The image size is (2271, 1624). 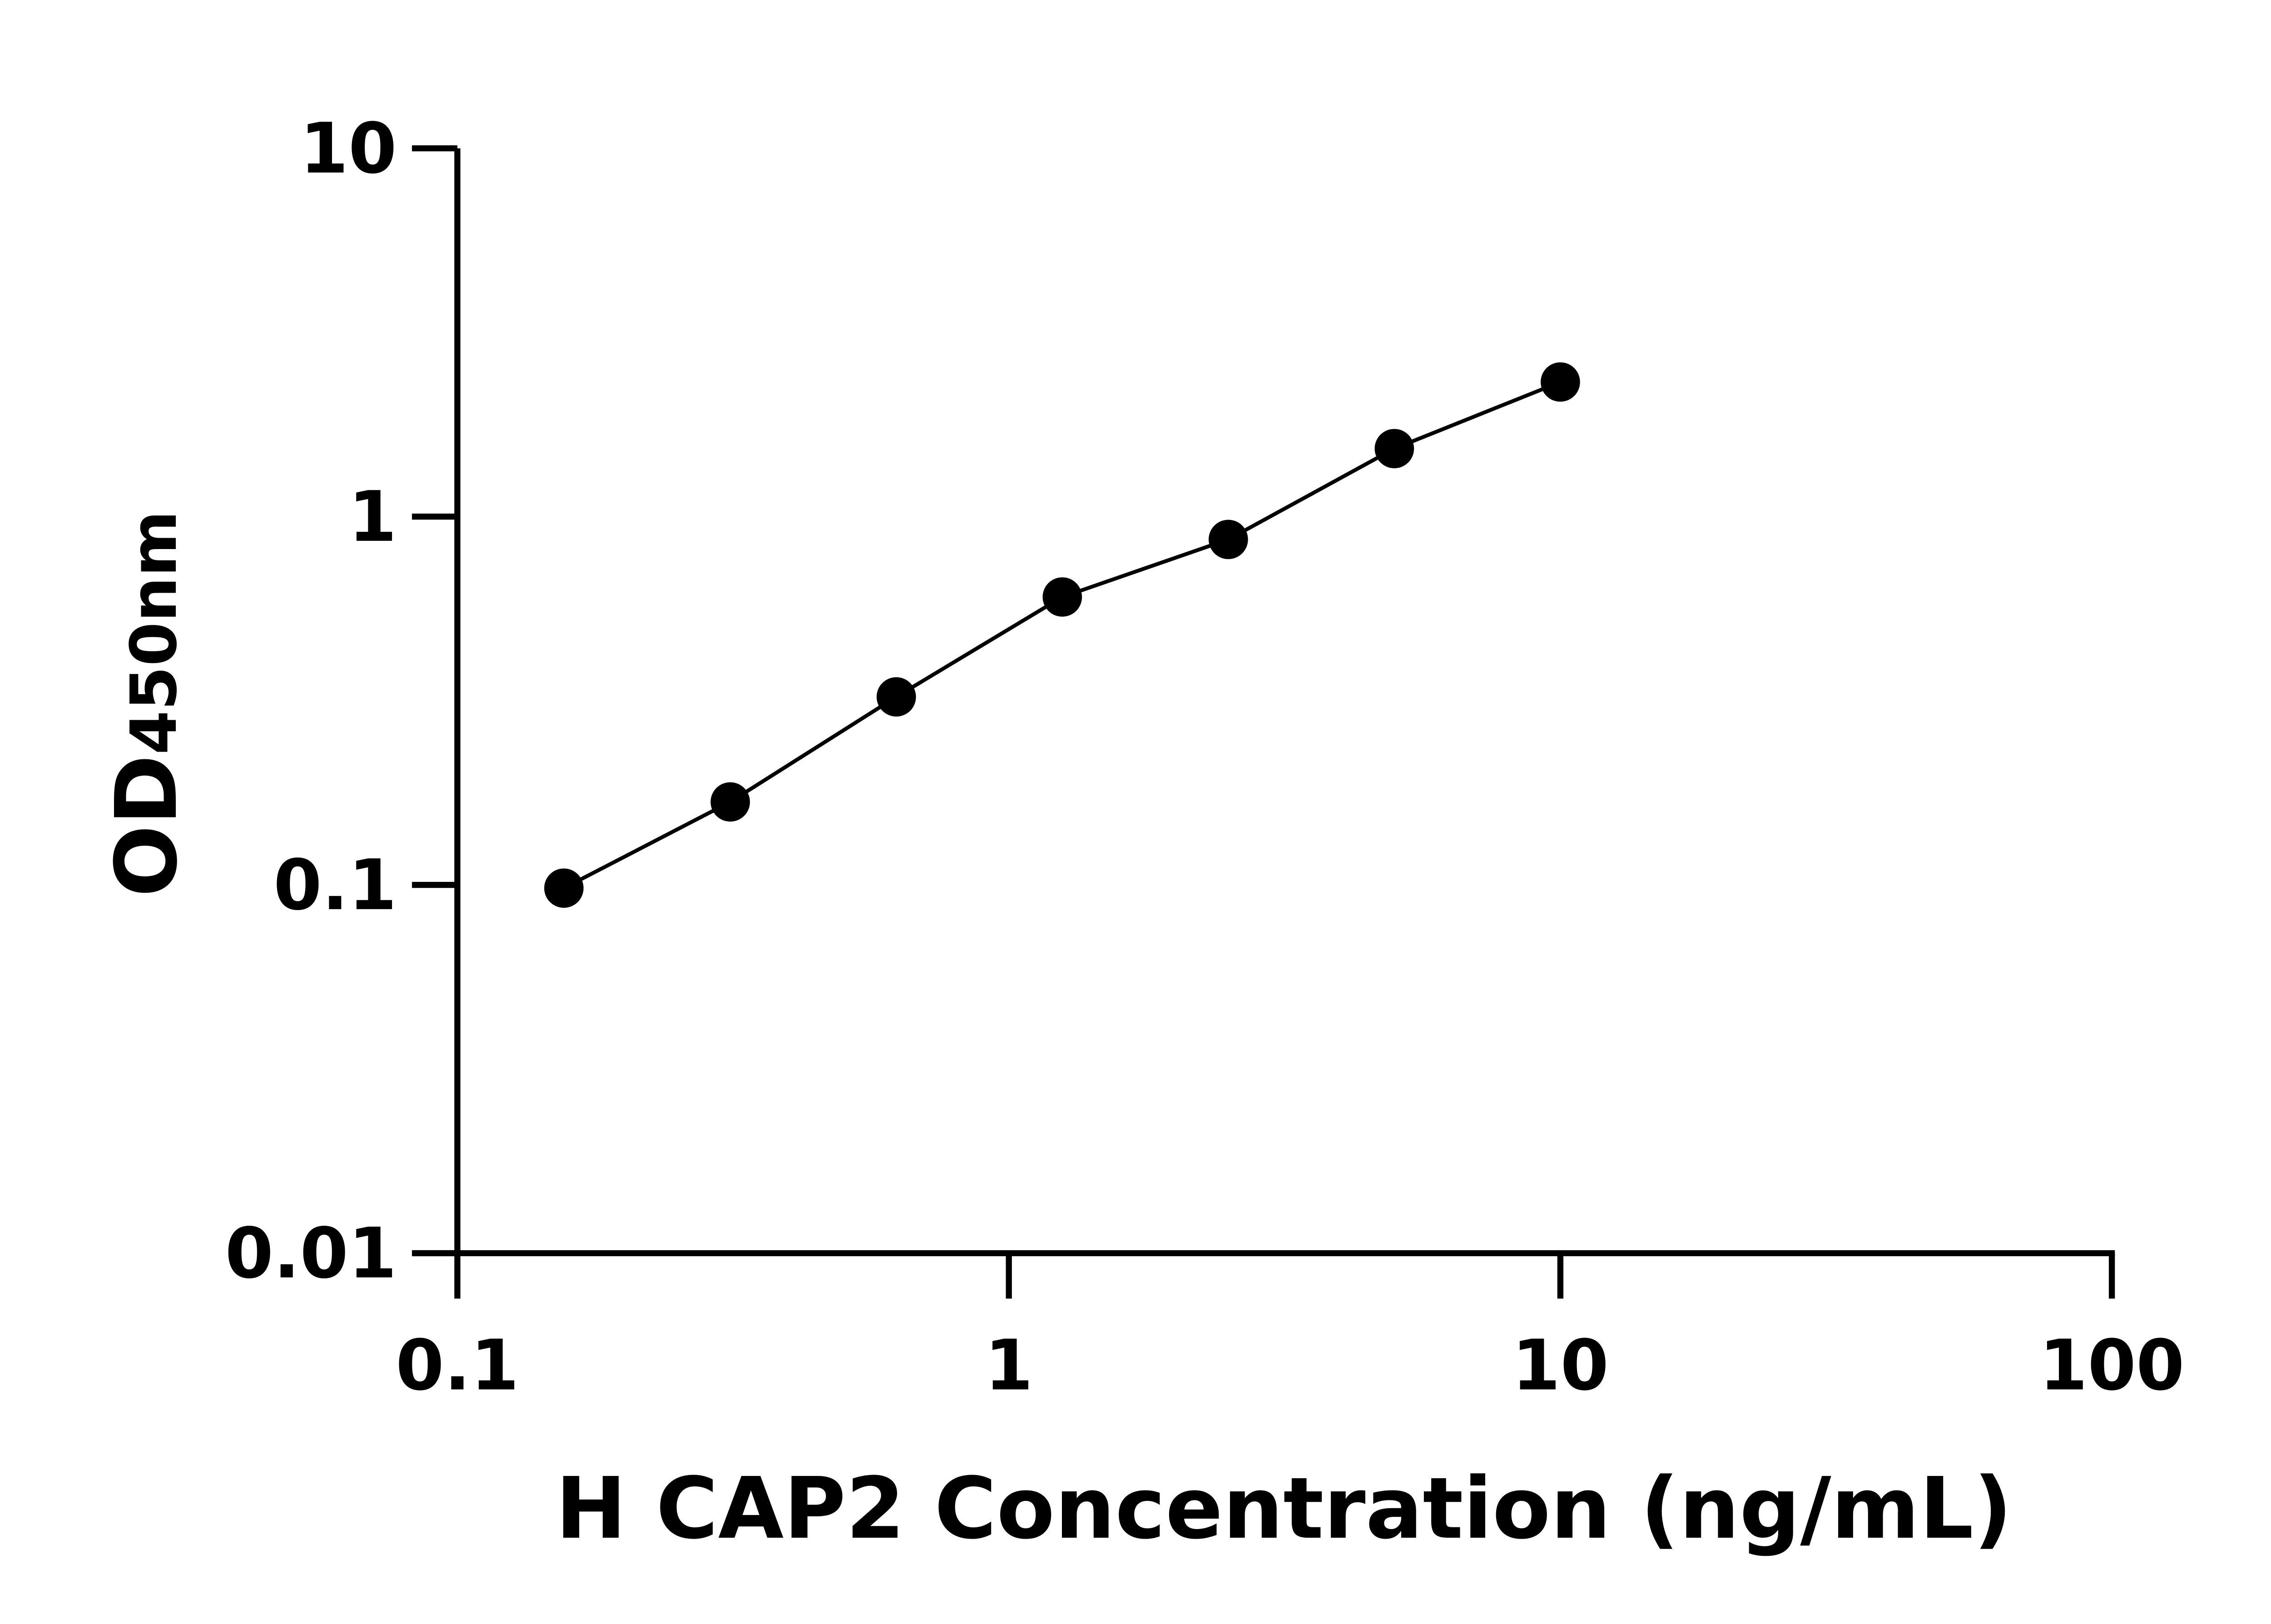 What do you see at coordinates (457, 1365) in the screenshot?
I see `x-tick-label: 0.1` at bounding box center [457, 1365].